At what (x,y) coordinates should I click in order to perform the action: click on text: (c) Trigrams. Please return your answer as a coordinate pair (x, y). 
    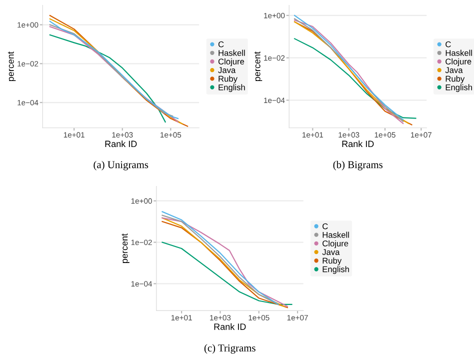
    Looking at the image, I should click on (230, 349).